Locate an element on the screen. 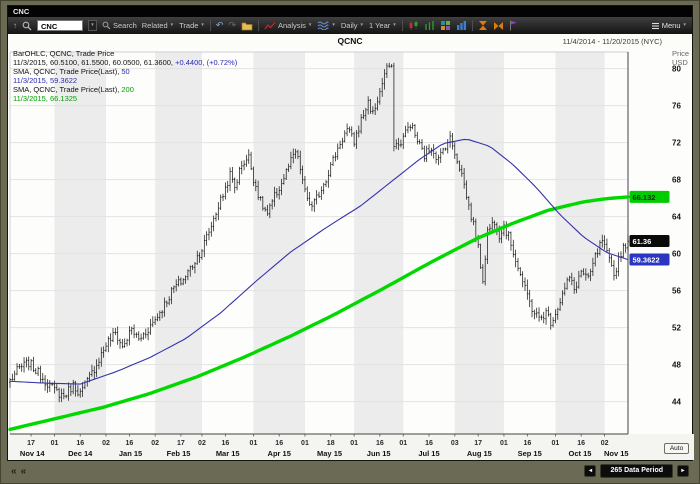  search-button: Search is located at coordinates (119, 25).